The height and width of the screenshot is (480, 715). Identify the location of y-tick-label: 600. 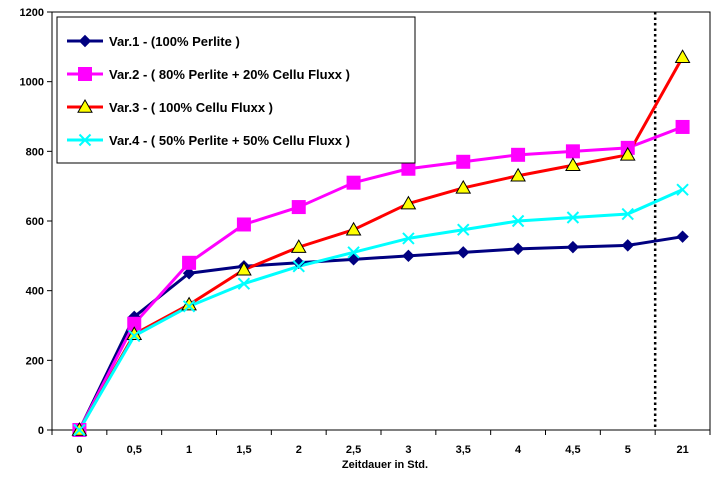
(35, 222).